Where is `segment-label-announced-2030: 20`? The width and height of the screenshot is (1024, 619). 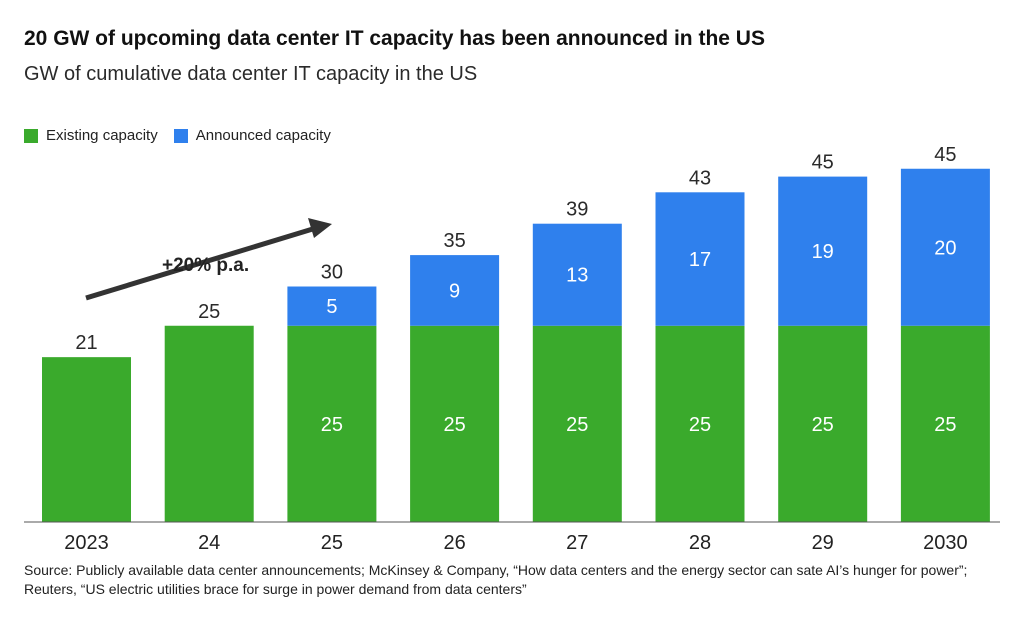
segment-label-announced-2030: 20 is located at coordinates (945, 248).